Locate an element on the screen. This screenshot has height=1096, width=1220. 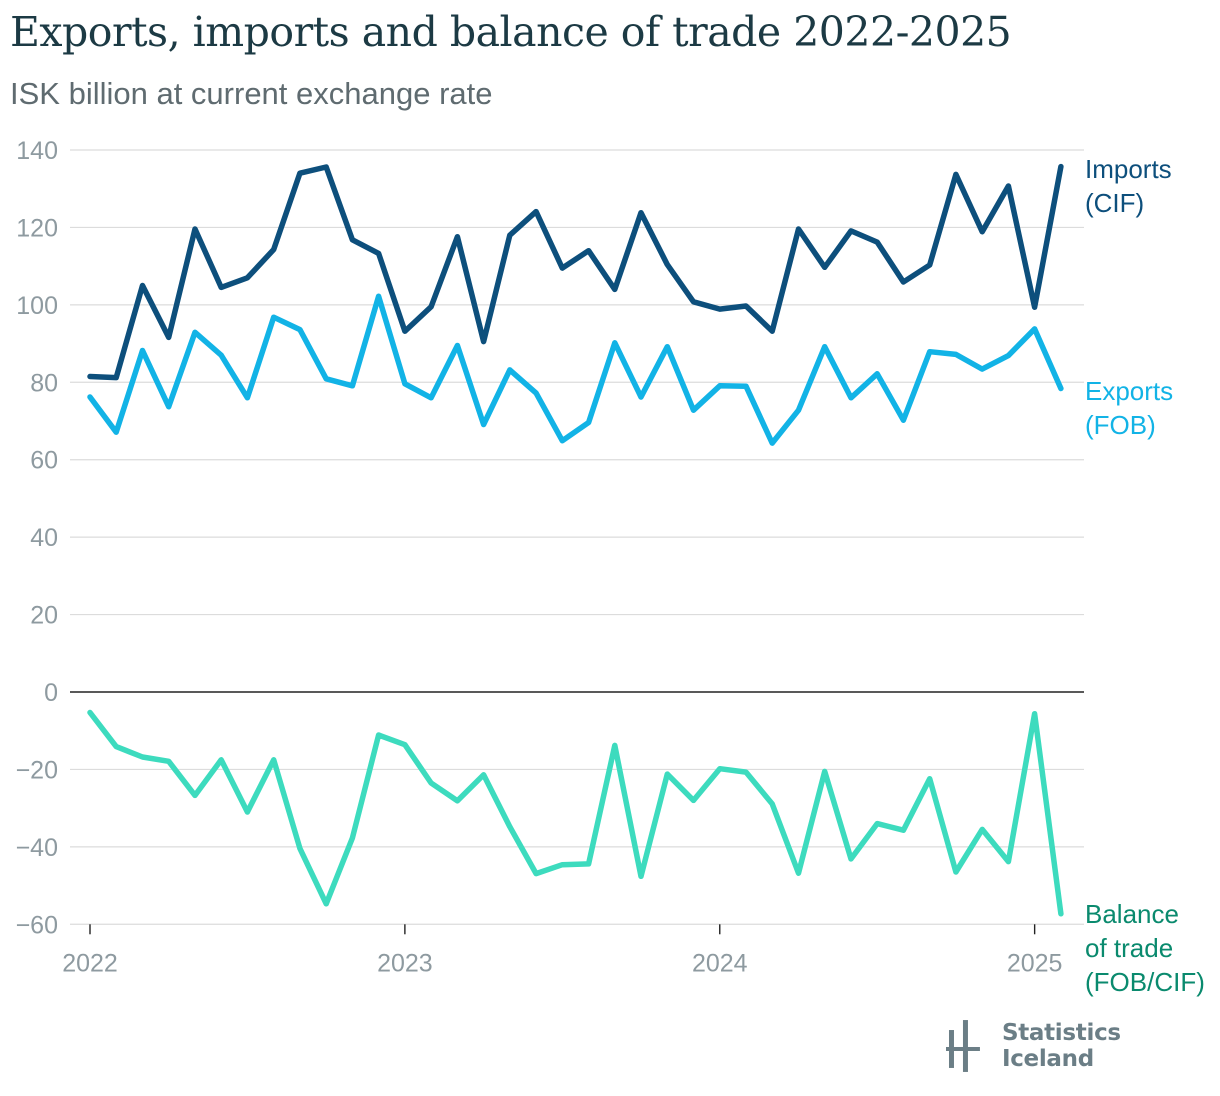
x-tick-label: 2025 is located at coordinates (1035, 963).